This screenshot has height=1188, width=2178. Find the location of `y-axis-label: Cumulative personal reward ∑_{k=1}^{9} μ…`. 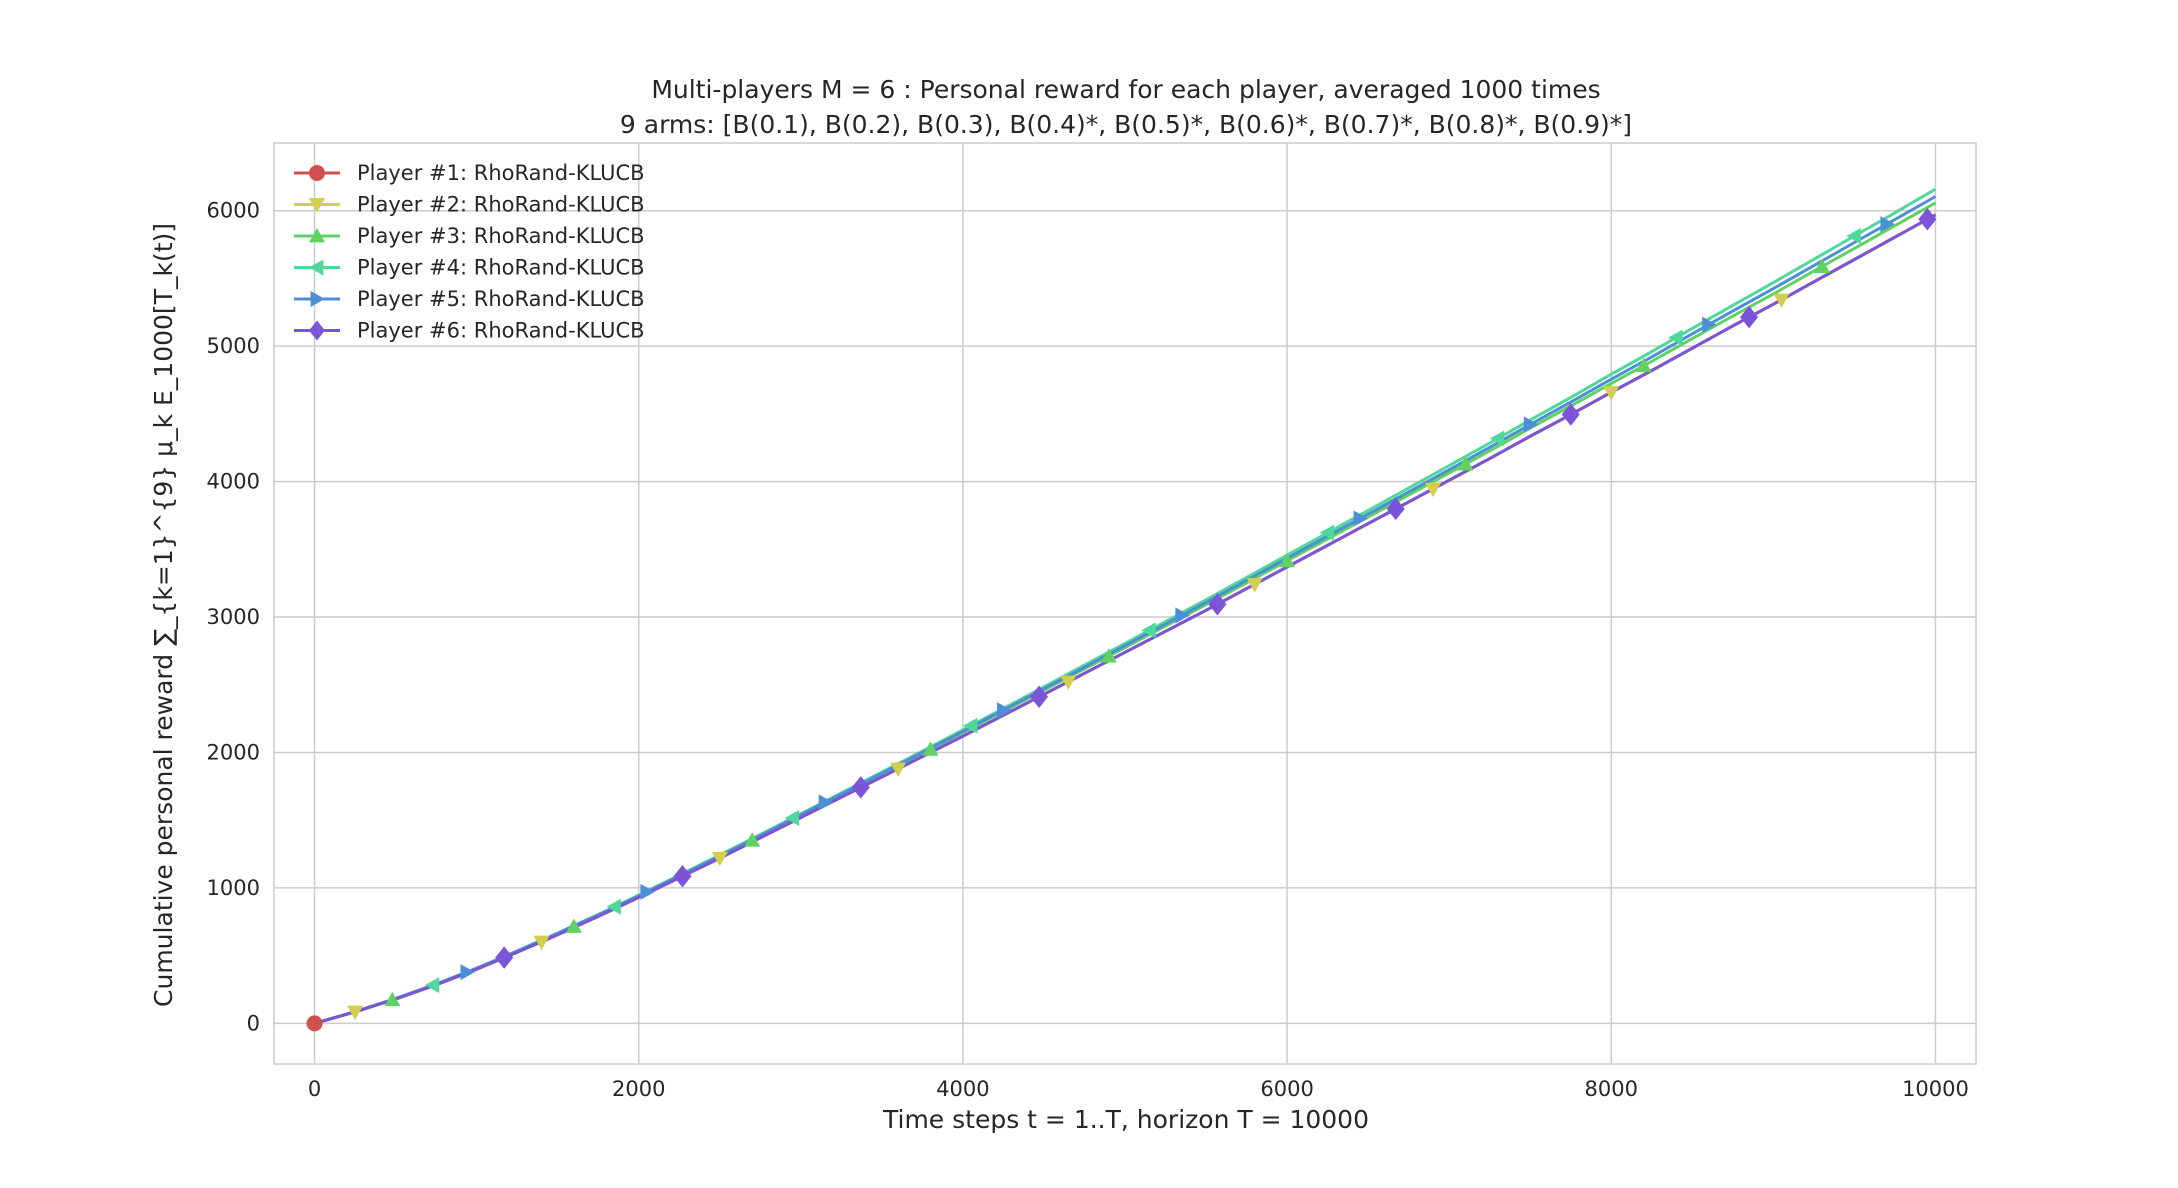

y-axis-label: Cumulative personal reward ∑_{k=1}^{9} μ… is located at coordinates (163, 615).